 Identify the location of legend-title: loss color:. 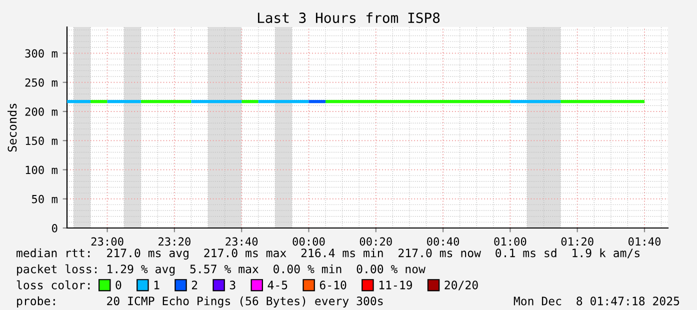
(53, 285).